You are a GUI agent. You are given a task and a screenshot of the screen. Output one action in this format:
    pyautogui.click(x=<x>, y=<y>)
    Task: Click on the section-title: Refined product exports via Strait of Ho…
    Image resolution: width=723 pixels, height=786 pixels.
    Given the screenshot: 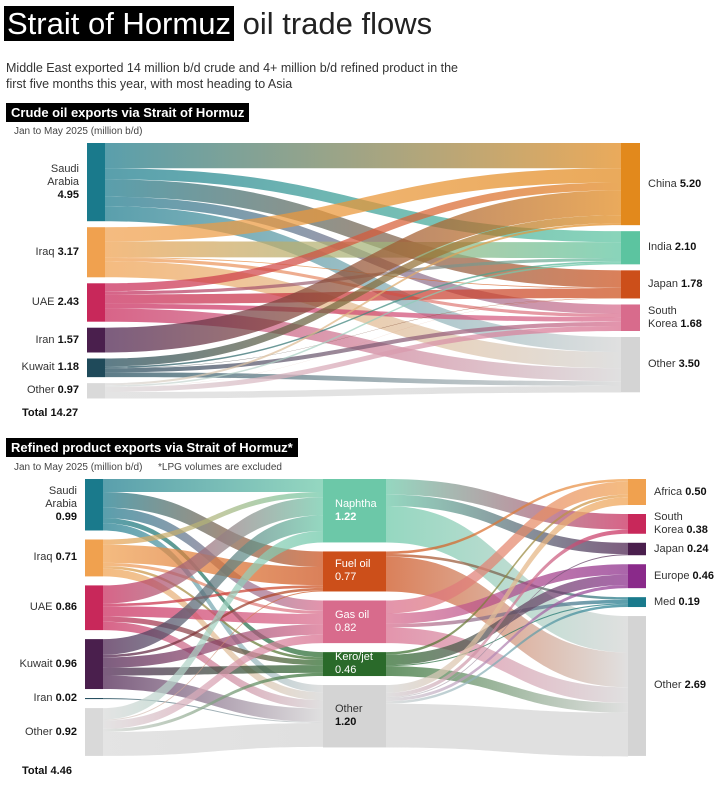 What is the action you would take?
    pyautogui.click(x=152, y=447)
    